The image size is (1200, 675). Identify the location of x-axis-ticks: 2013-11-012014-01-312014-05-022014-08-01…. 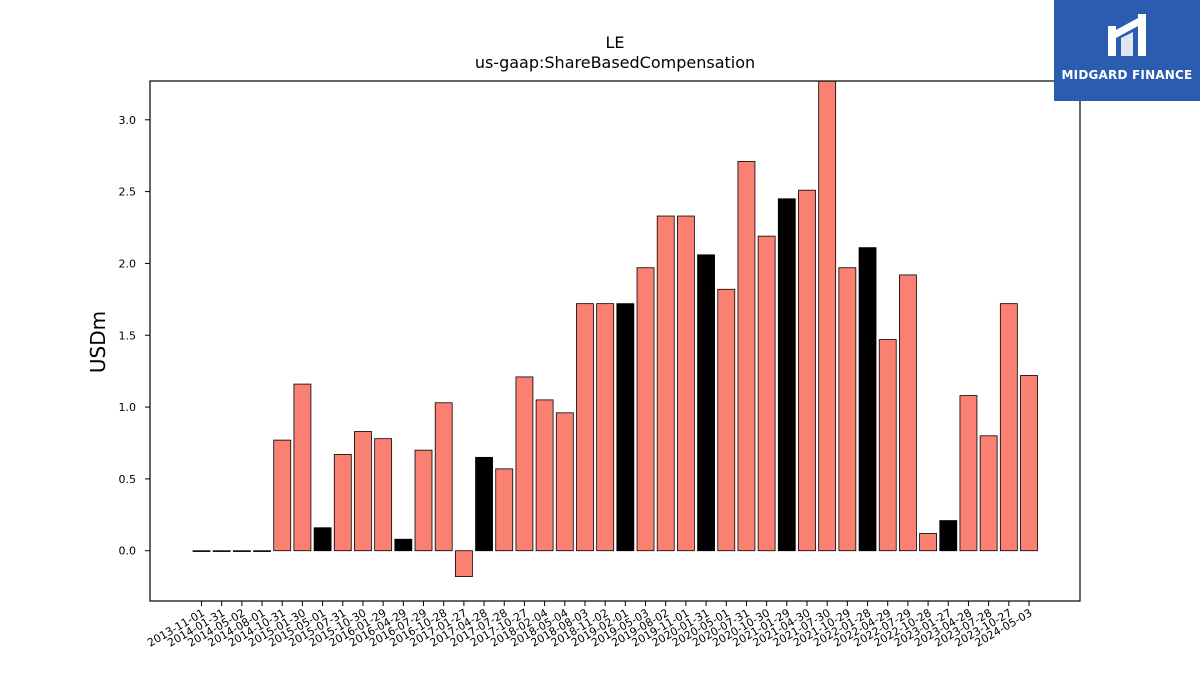
(590, 625).